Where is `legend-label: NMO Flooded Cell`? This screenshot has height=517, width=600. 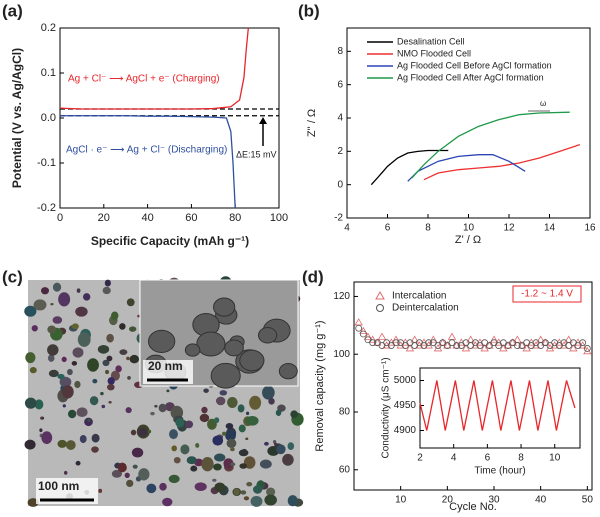 legend-label: NMO Flooded Cell is located at coordinates (434, 53).